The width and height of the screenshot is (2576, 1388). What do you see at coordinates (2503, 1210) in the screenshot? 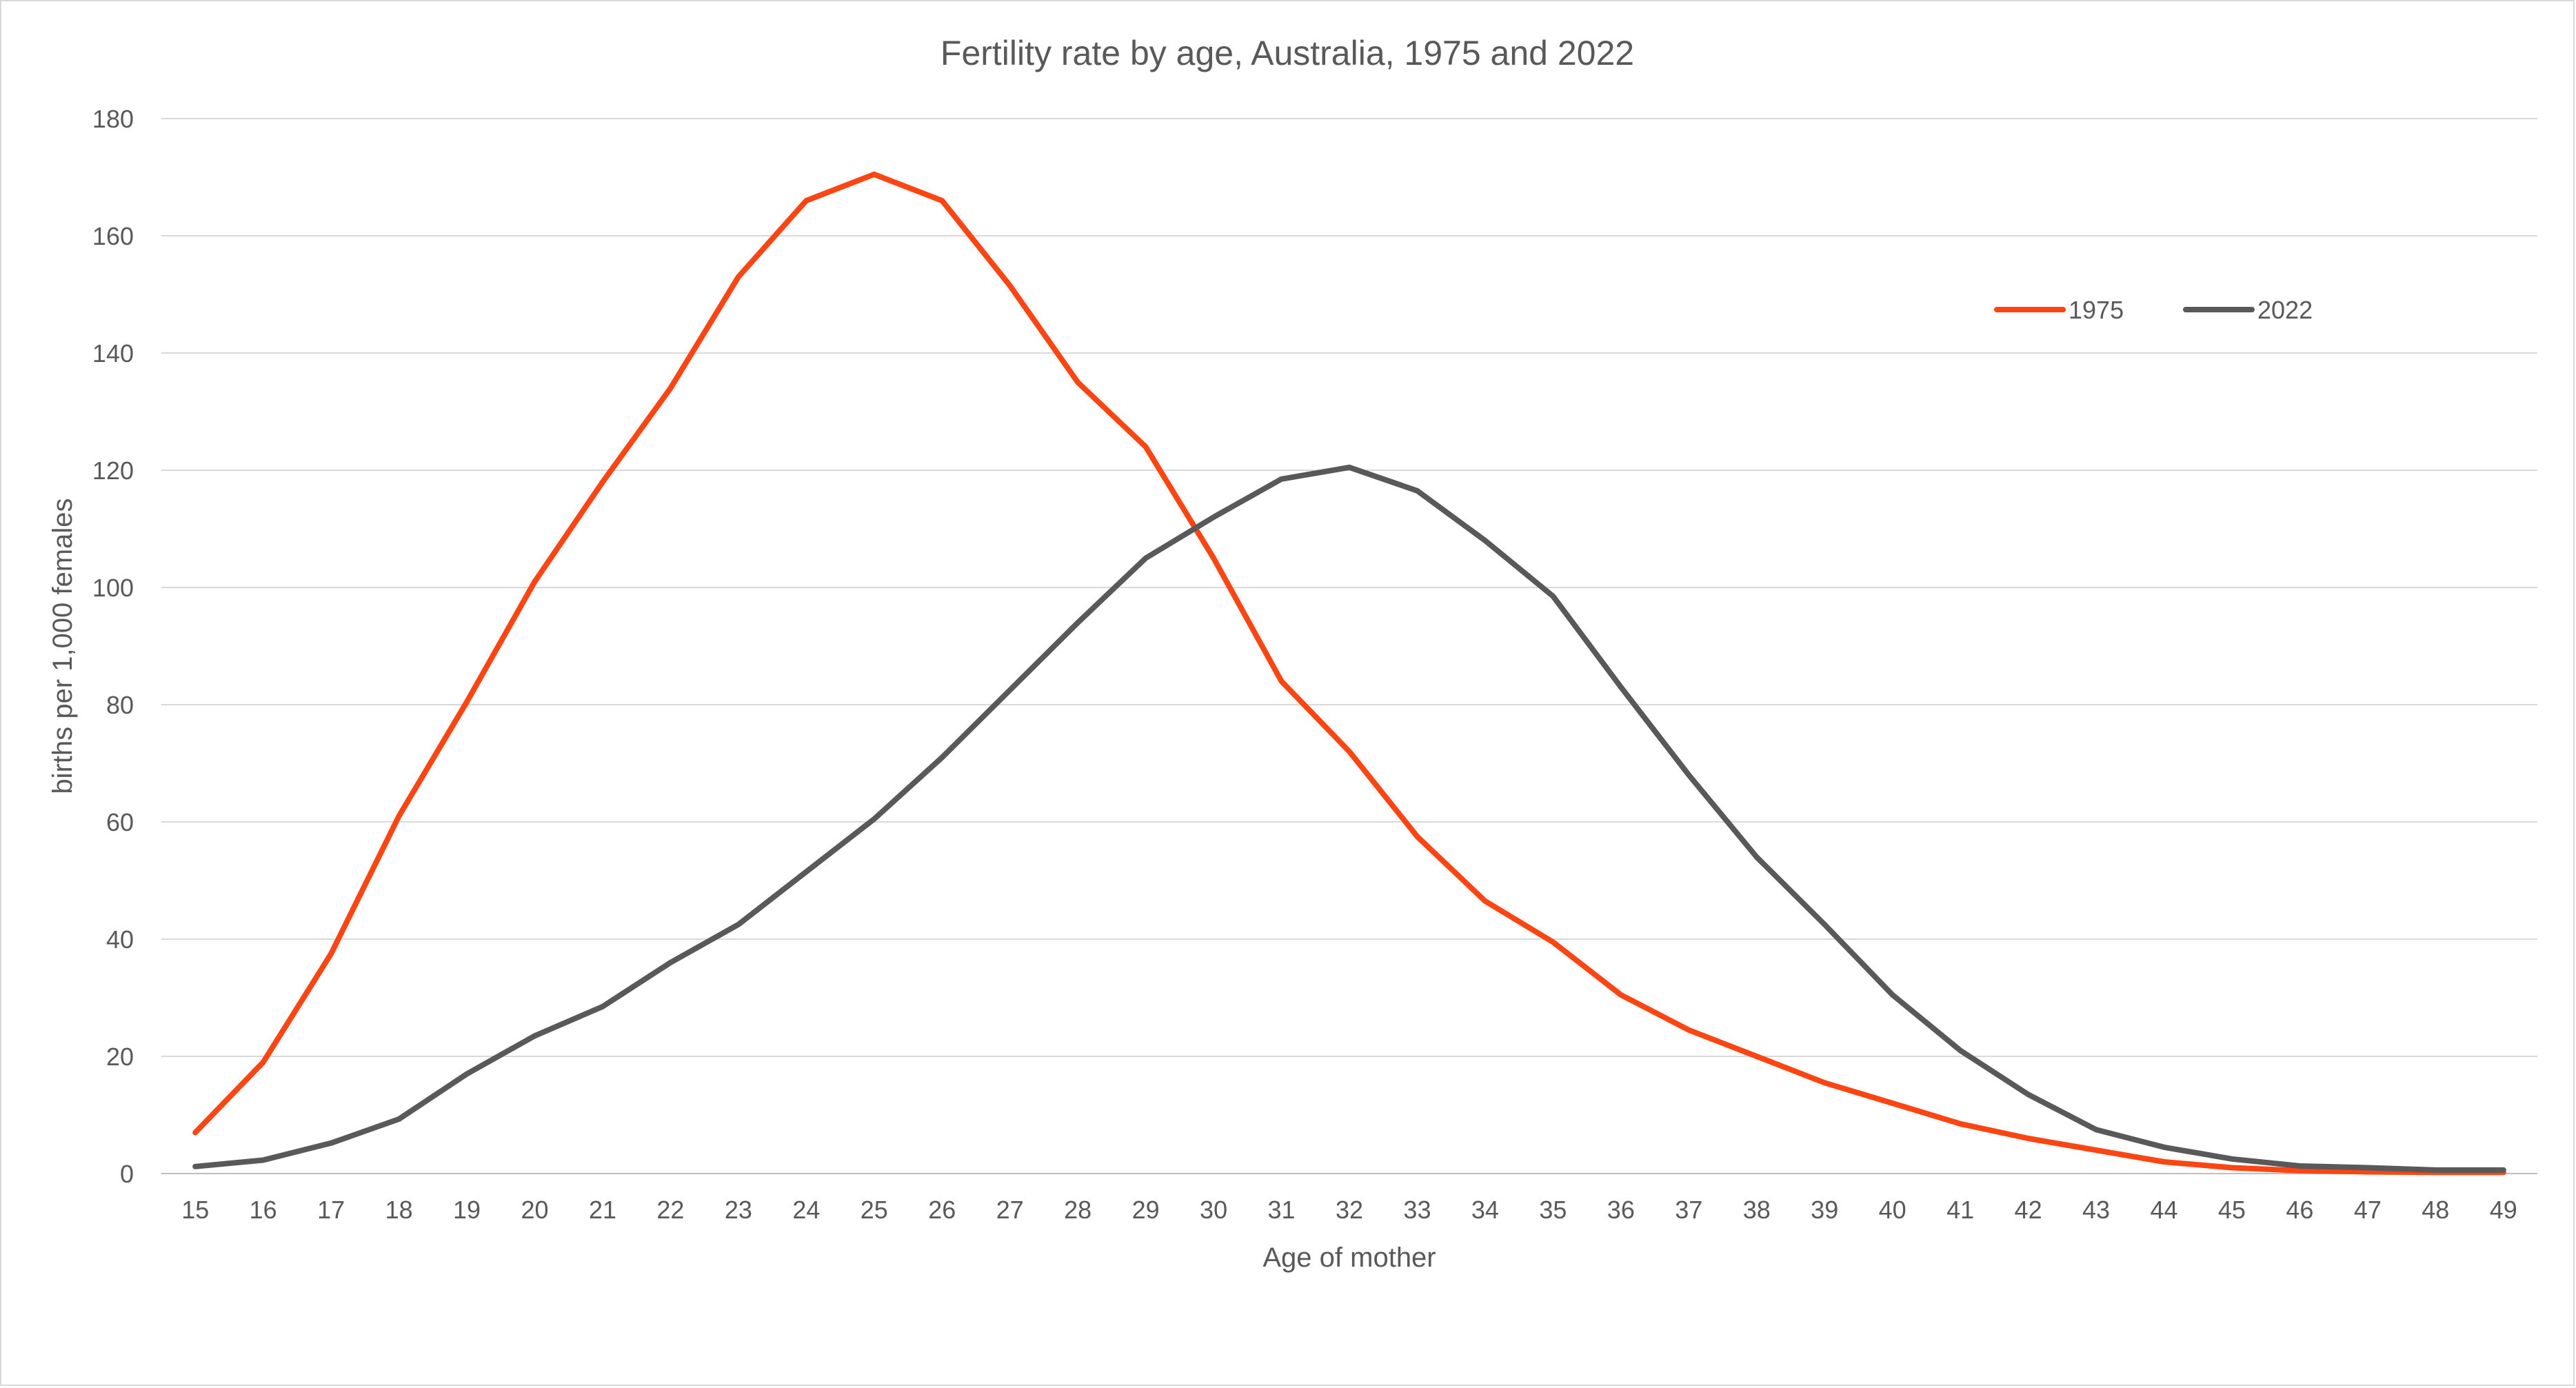
I see `x-tick-label: 49` at bounding box center [2503, 1210].